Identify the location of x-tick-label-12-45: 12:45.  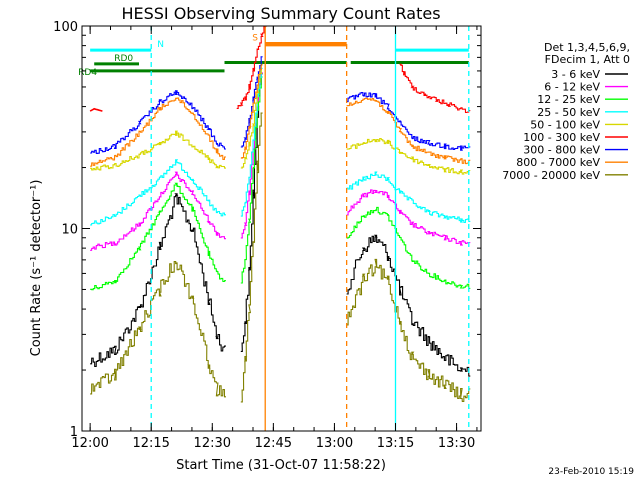
(273, 443).